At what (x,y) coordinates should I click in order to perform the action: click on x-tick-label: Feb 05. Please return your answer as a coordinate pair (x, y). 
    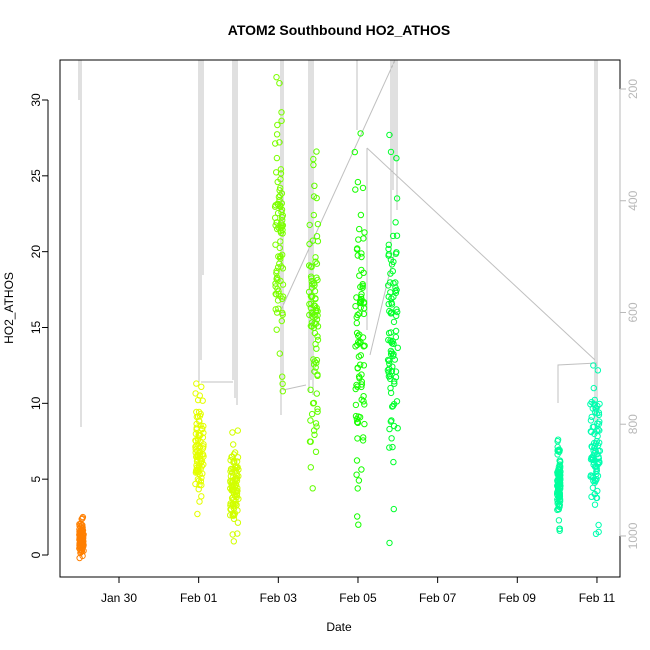
    Looking at the image, I should click on (358, 598).